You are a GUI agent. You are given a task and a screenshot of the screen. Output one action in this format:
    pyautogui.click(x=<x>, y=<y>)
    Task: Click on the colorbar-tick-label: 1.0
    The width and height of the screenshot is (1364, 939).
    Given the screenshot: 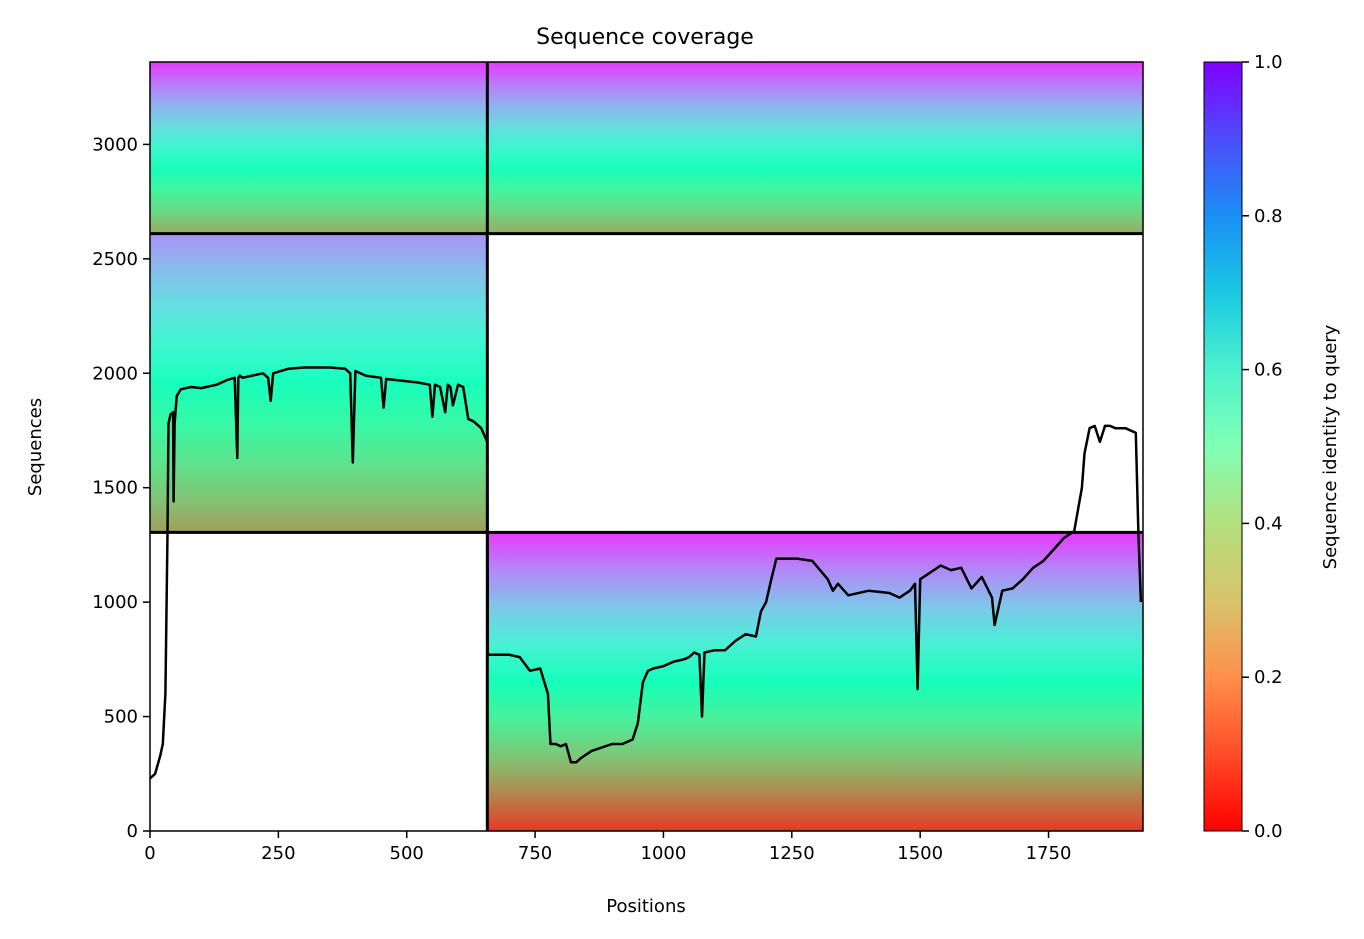 What is the action you would take?
    pyautogui.click(x=1268, y=62)
    